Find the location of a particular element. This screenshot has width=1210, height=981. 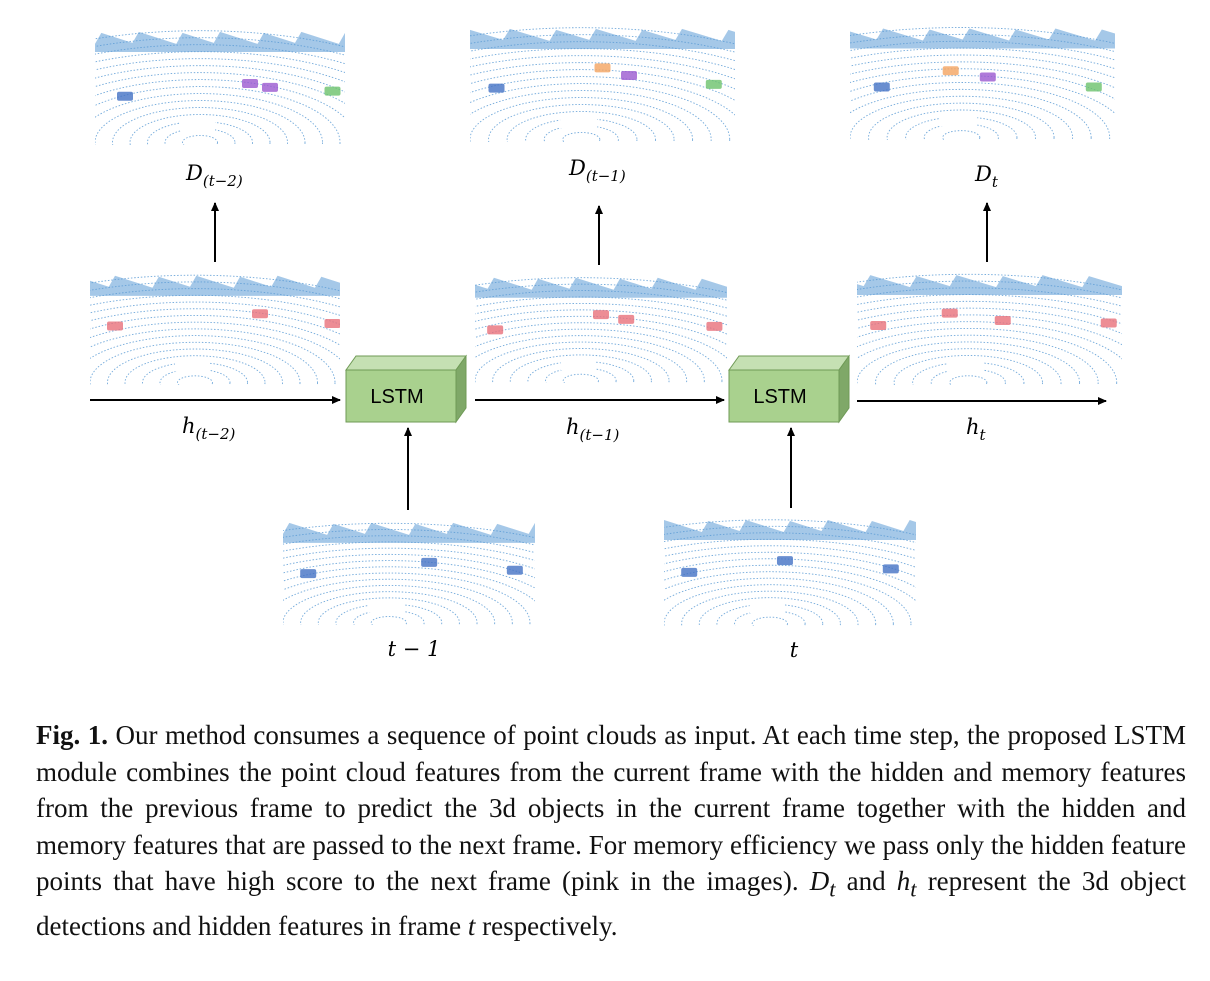

lstm-block-2-front is located at coordinates (784, 396).